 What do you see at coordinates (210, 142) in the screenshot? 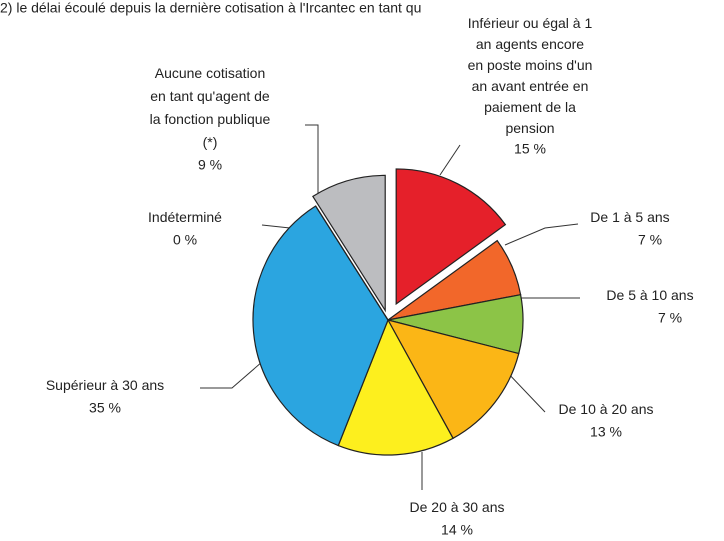
I see `label-line: (*)` at bounding box center [210, 142].